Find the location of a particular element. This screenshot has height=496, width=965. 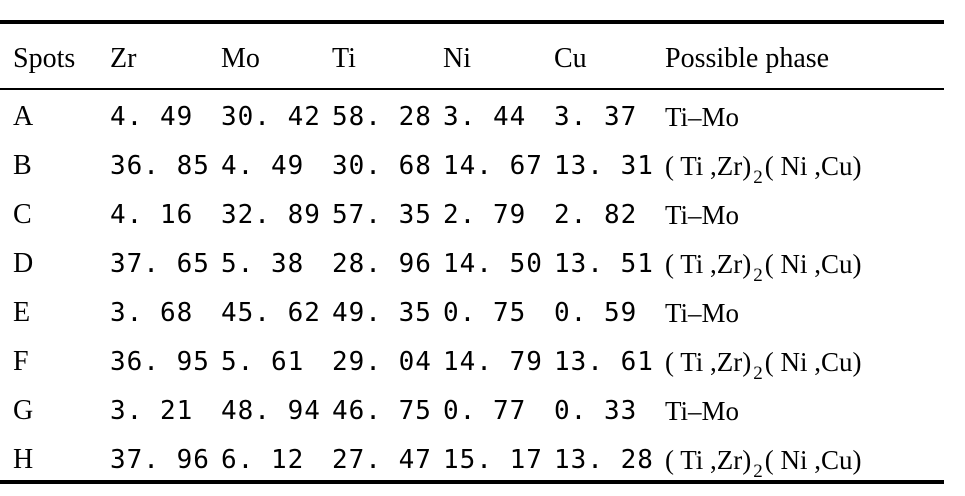

cell-zr: 36. 95 is located at coordinates (160, 362).